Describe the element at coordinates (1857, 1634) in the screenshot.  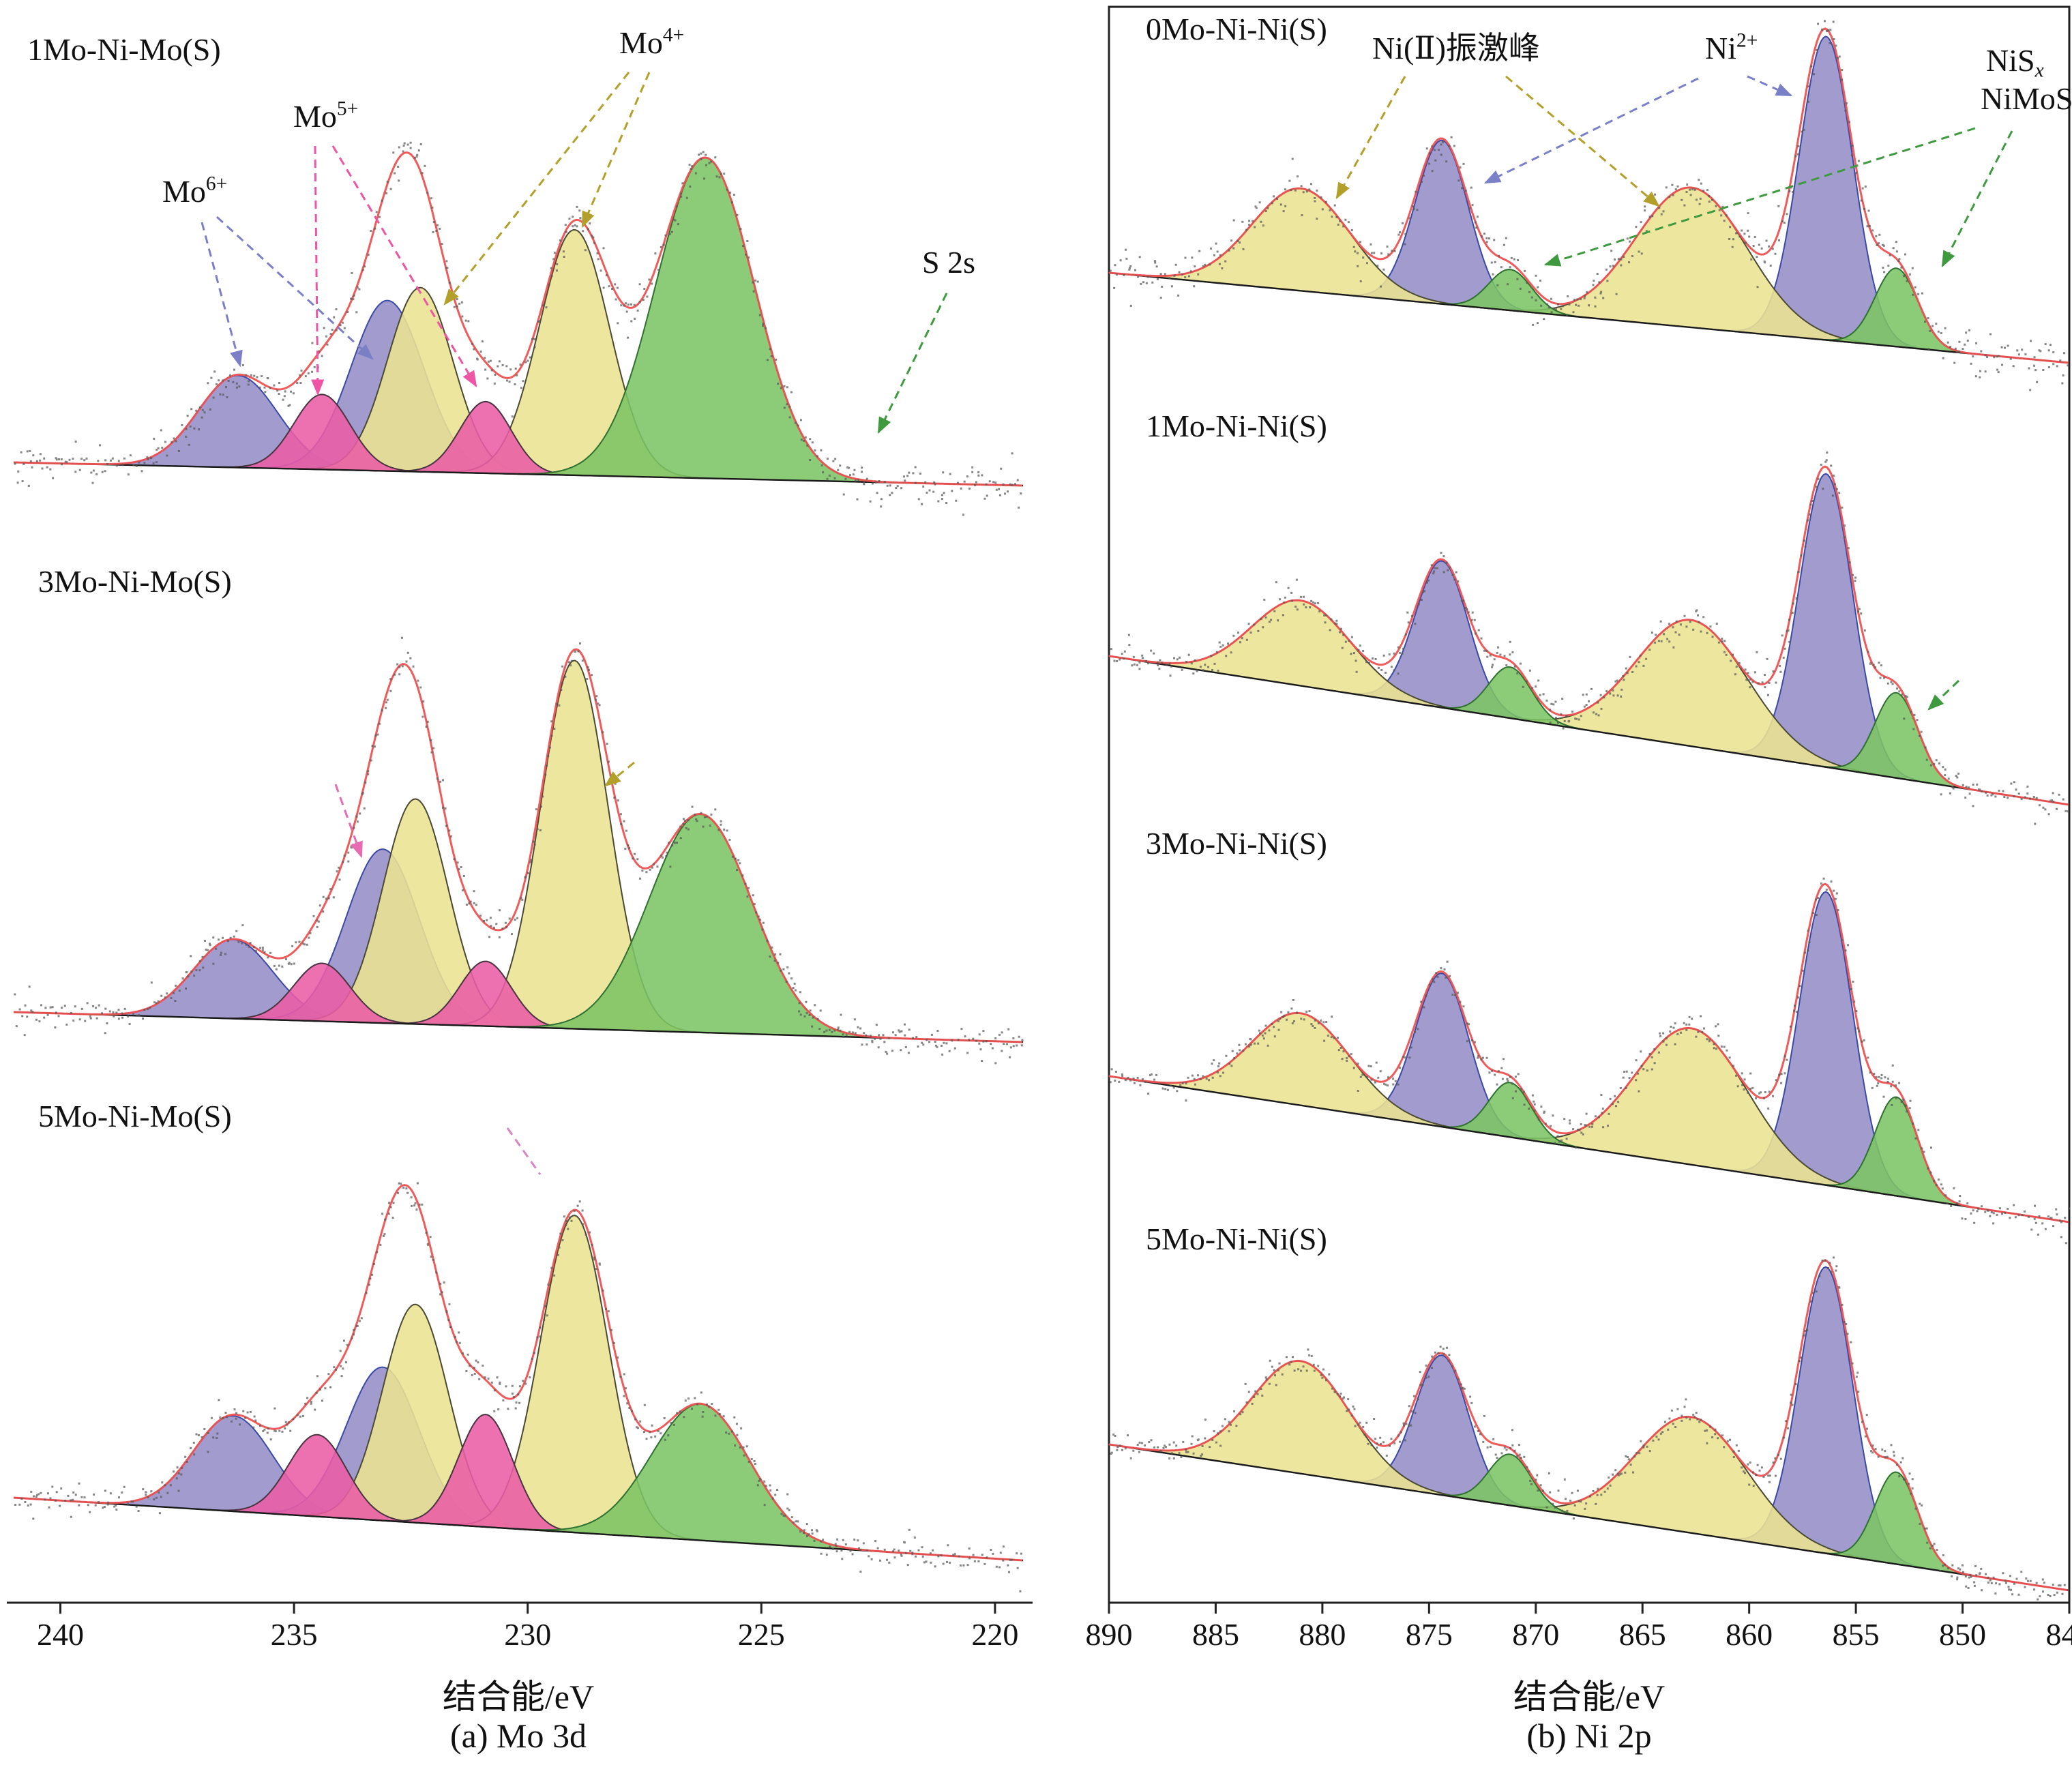
I see `svg-text: 855` at that location.